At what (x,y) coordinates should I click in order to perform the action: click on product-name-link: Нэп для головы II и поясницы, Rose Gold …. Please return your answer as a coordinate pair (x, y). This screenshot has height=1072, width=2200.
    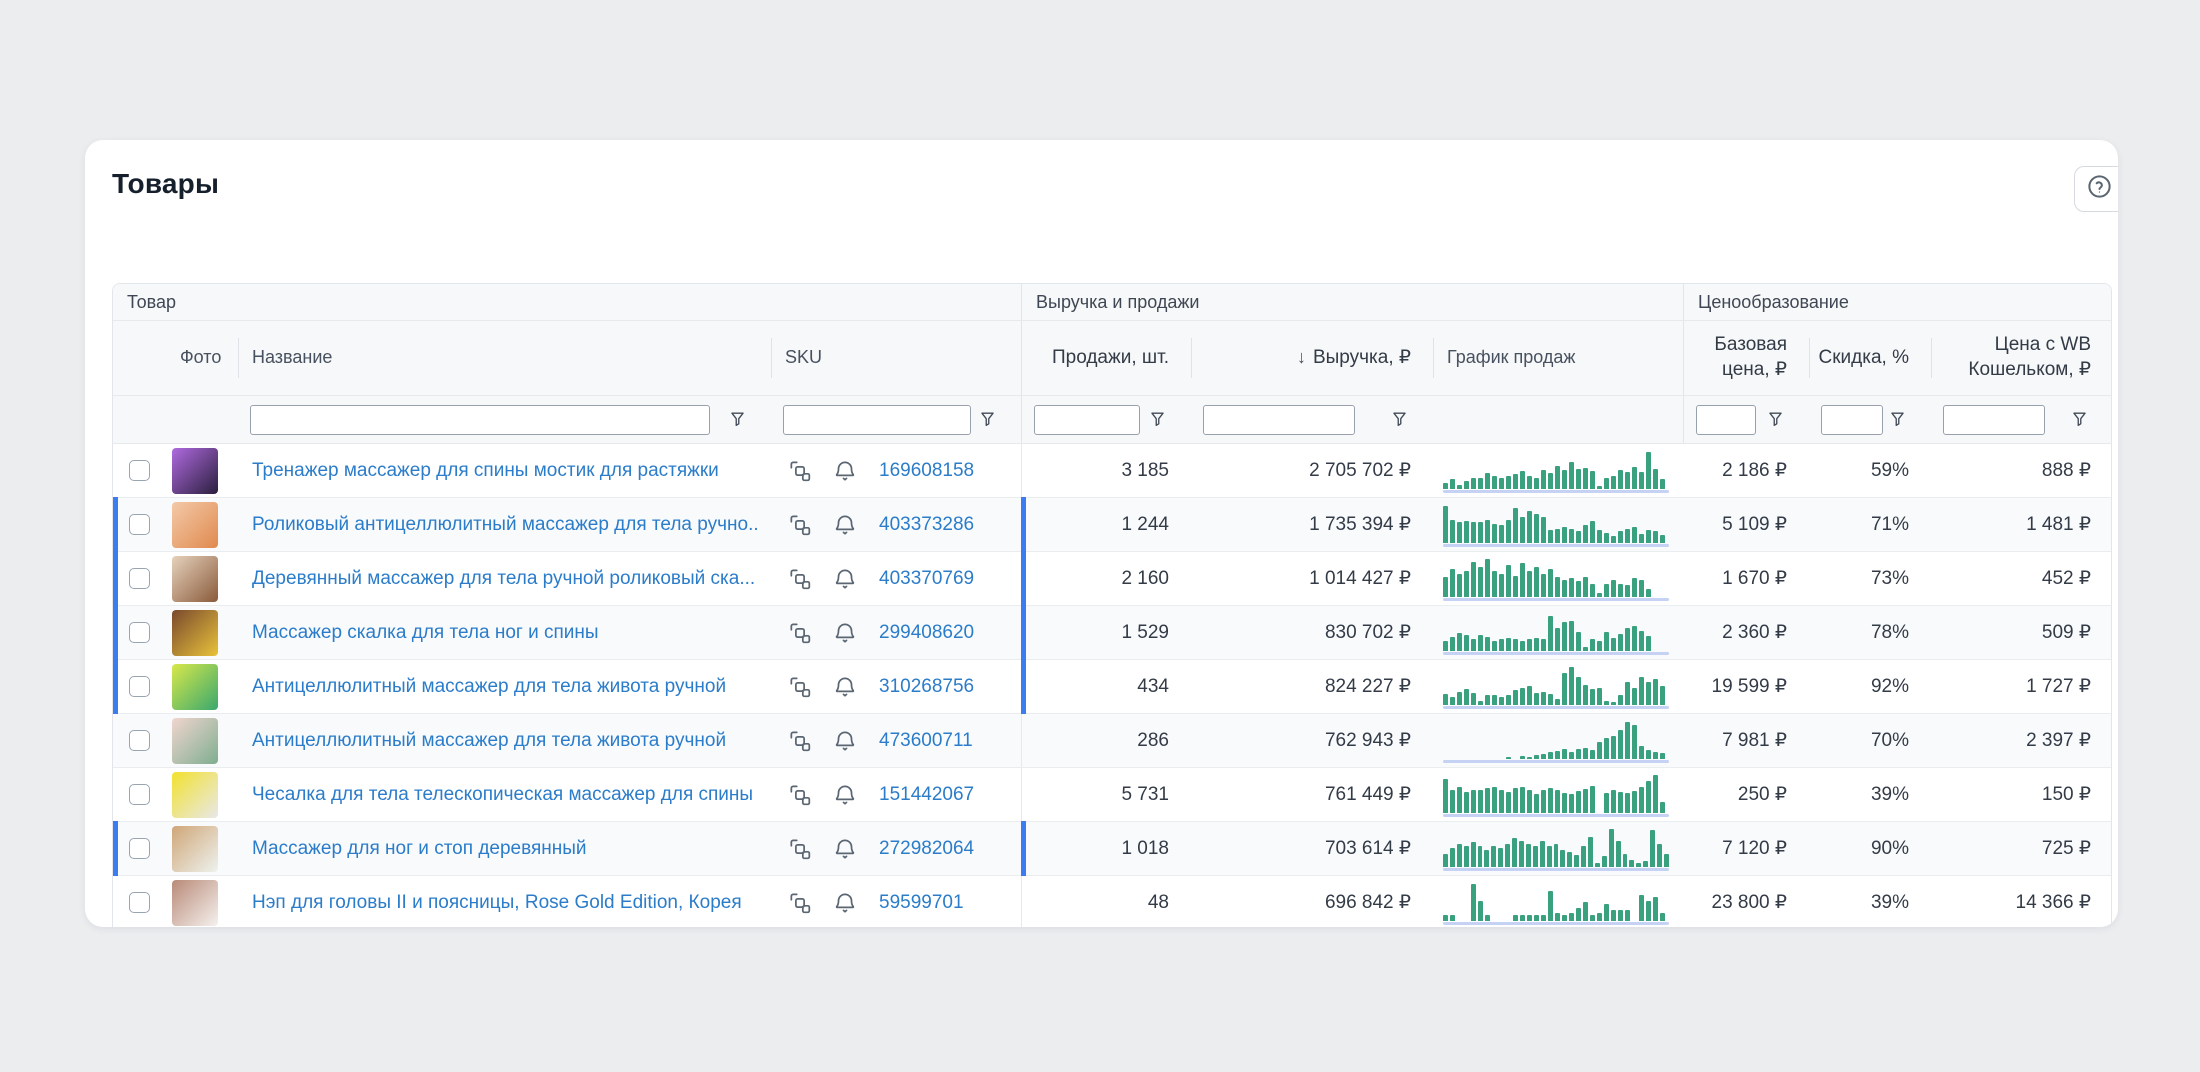
    Looking at the image, I should click on (497, 902).